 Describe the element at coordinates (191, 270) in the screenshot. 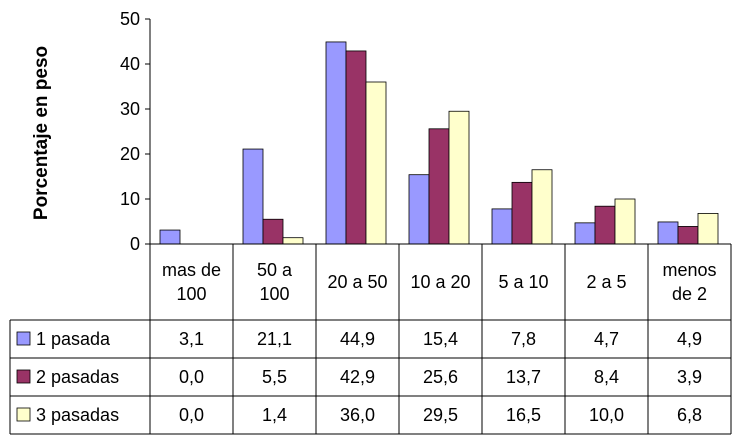

I see `category-label: mas de` at that location.